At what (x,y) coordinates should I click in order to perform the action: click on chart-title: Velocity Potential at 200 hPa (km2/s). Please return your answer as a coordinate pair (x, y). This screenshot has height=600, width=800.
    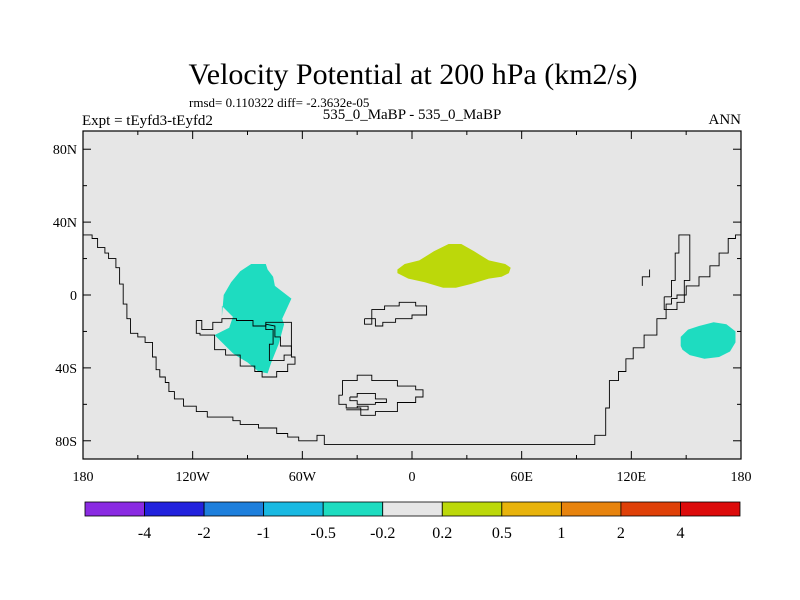
    Looking at the image, I should click on (412, 74).